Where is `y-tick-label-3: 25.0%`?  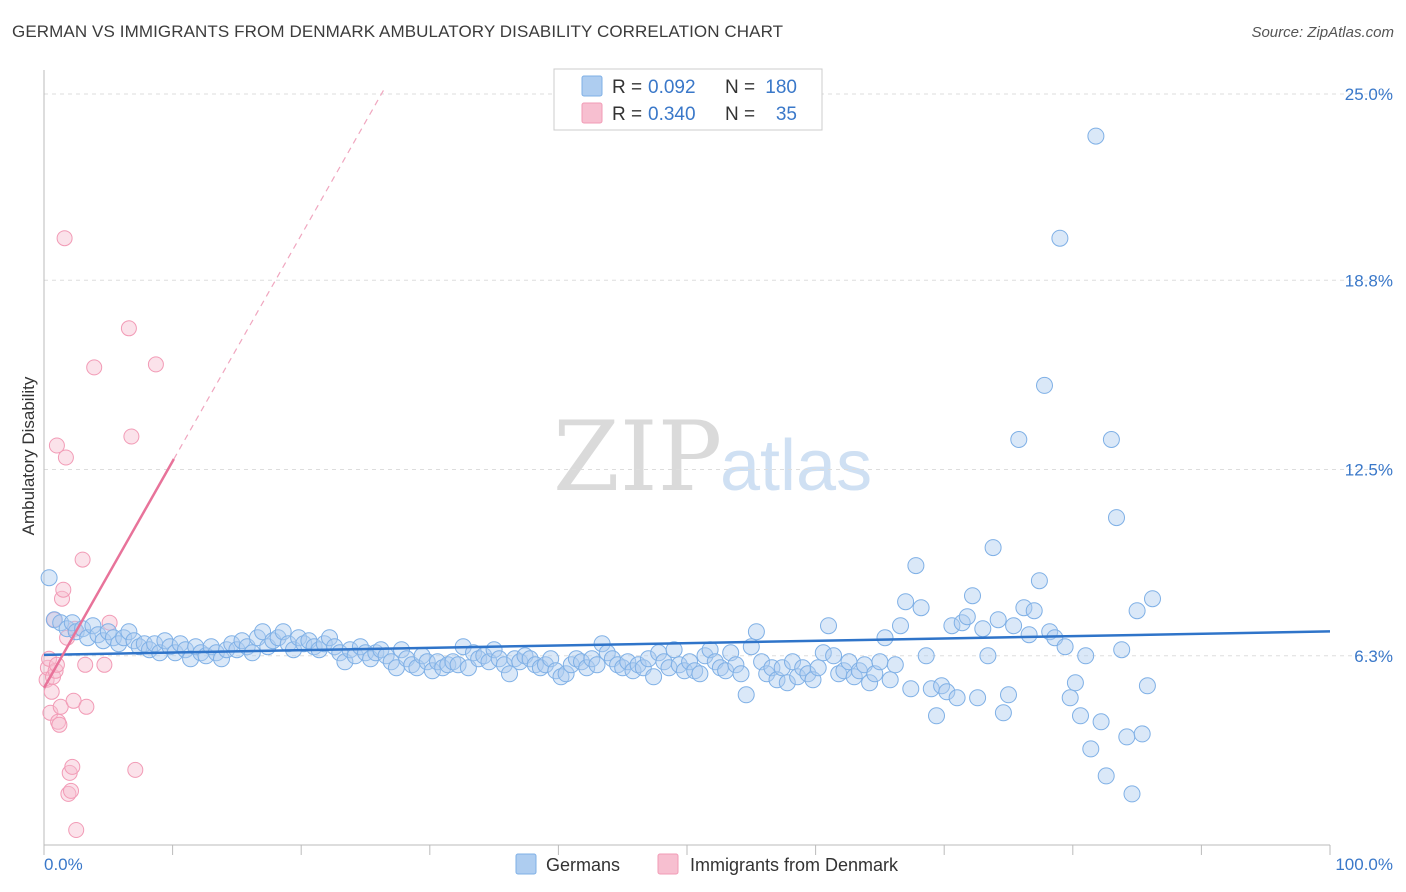 y-tick-label-3: 25.0% is located at coordinates (1369, 94).